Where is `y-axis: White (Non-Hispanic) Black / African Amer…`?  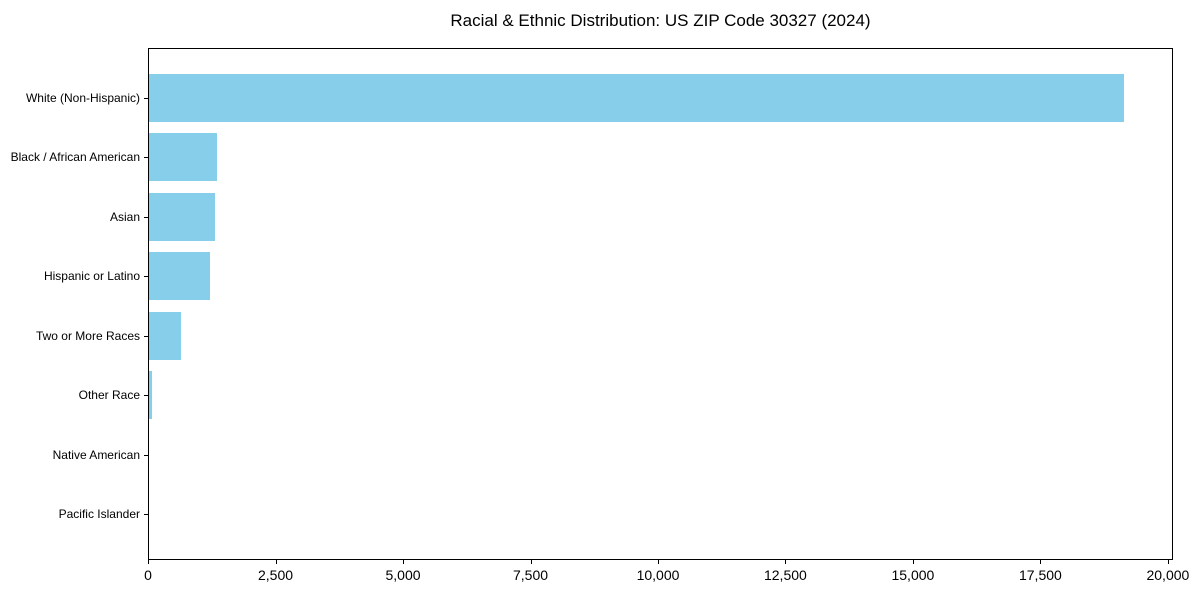 y-axis: White (Non-Hispanic) Black / African Amer… is located at coordinates (74, 304).